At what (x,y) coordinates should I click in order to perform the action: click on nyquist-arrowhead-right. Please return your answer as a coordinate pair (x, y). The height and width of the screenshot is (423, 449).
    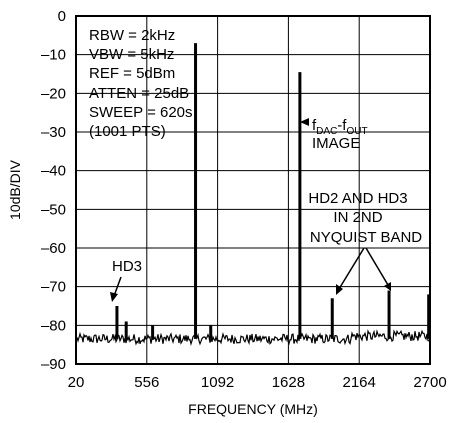
    Looking at the image, I should click on (387, 286).